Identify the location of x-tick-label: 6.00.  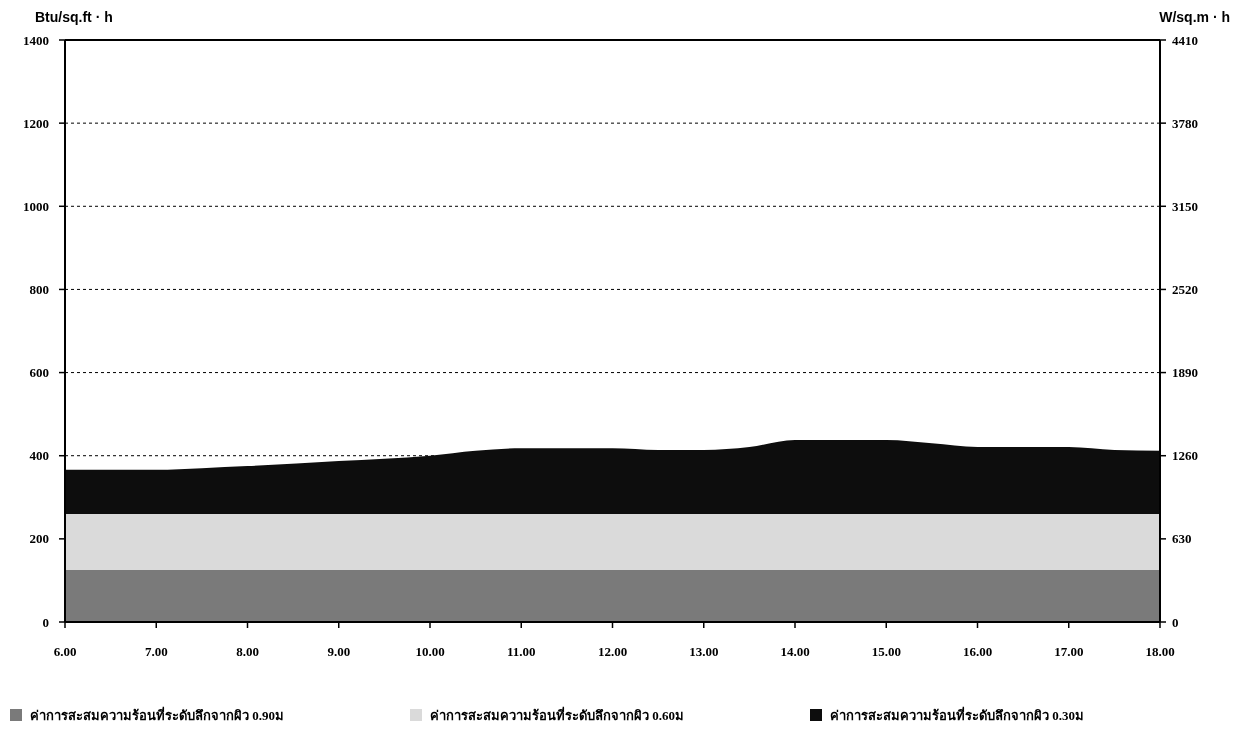
(65, 651).